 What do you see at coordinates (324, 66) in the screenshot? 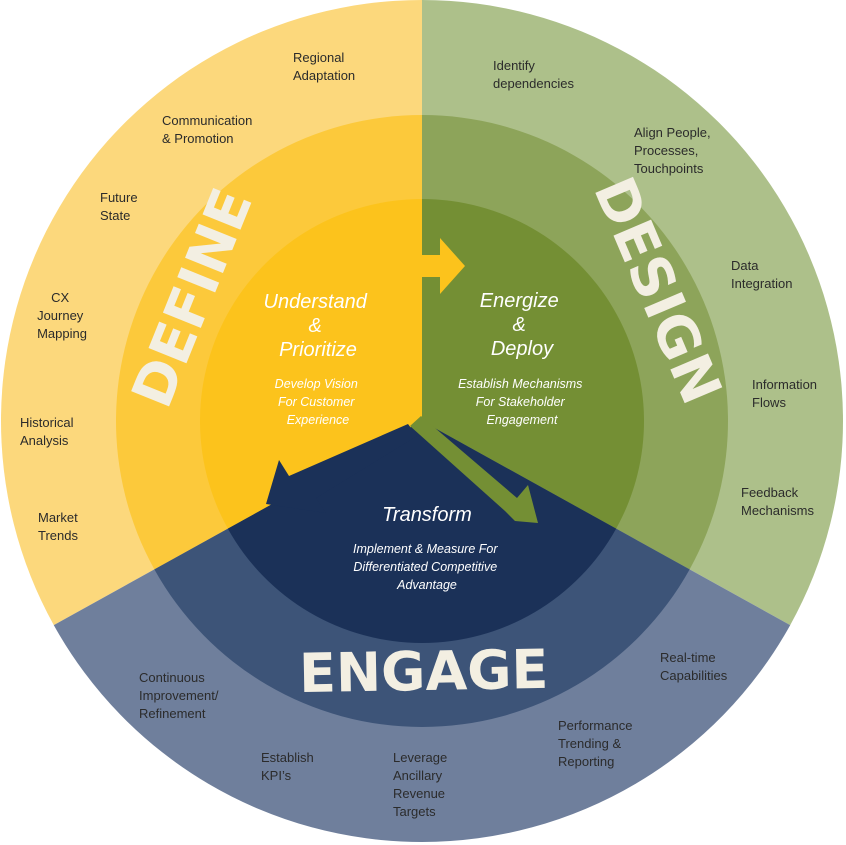
I see `svg-text: Regional Adaptation` at bounding box center [324, 66].